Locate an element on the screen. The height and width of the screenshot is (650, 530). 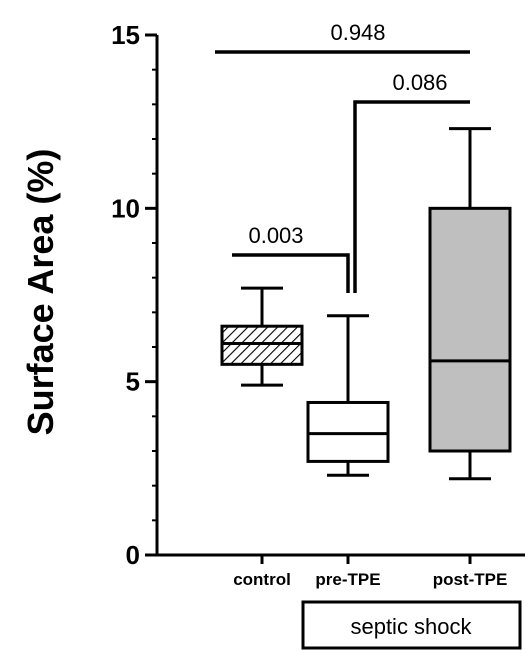
p-value-label: 0.086 is located at coordinates (419, 82).